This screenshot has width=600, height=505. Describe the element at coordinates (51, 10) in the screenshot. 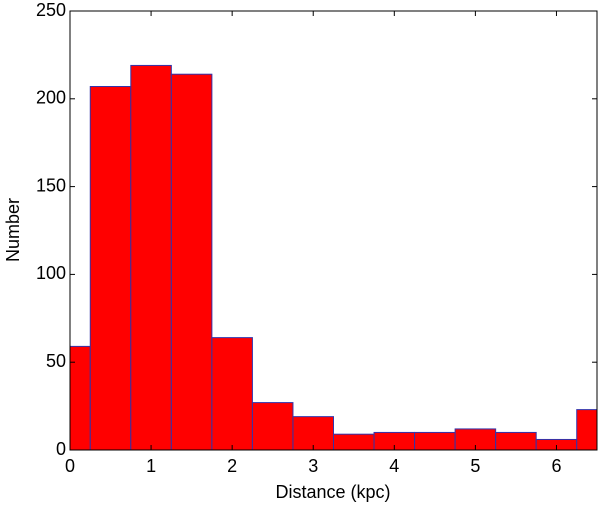

I see `y-tick-label: 250` at that location.